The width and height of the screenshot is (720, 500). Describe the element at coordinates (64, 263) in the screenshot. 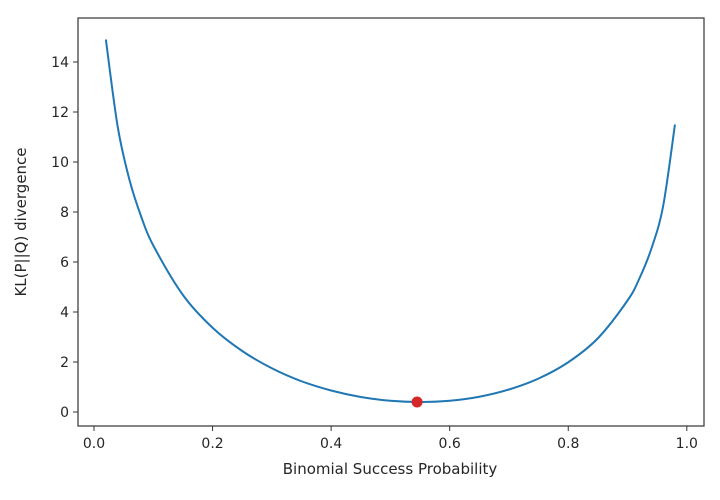

I see `y-tick-label: 6` at that location.